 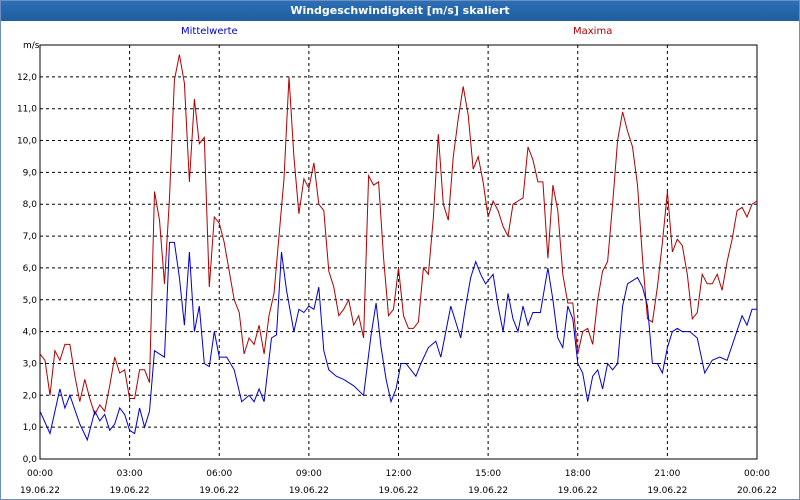 I want to click on y-tick-label: 6,0, so click(x=30, y=269).